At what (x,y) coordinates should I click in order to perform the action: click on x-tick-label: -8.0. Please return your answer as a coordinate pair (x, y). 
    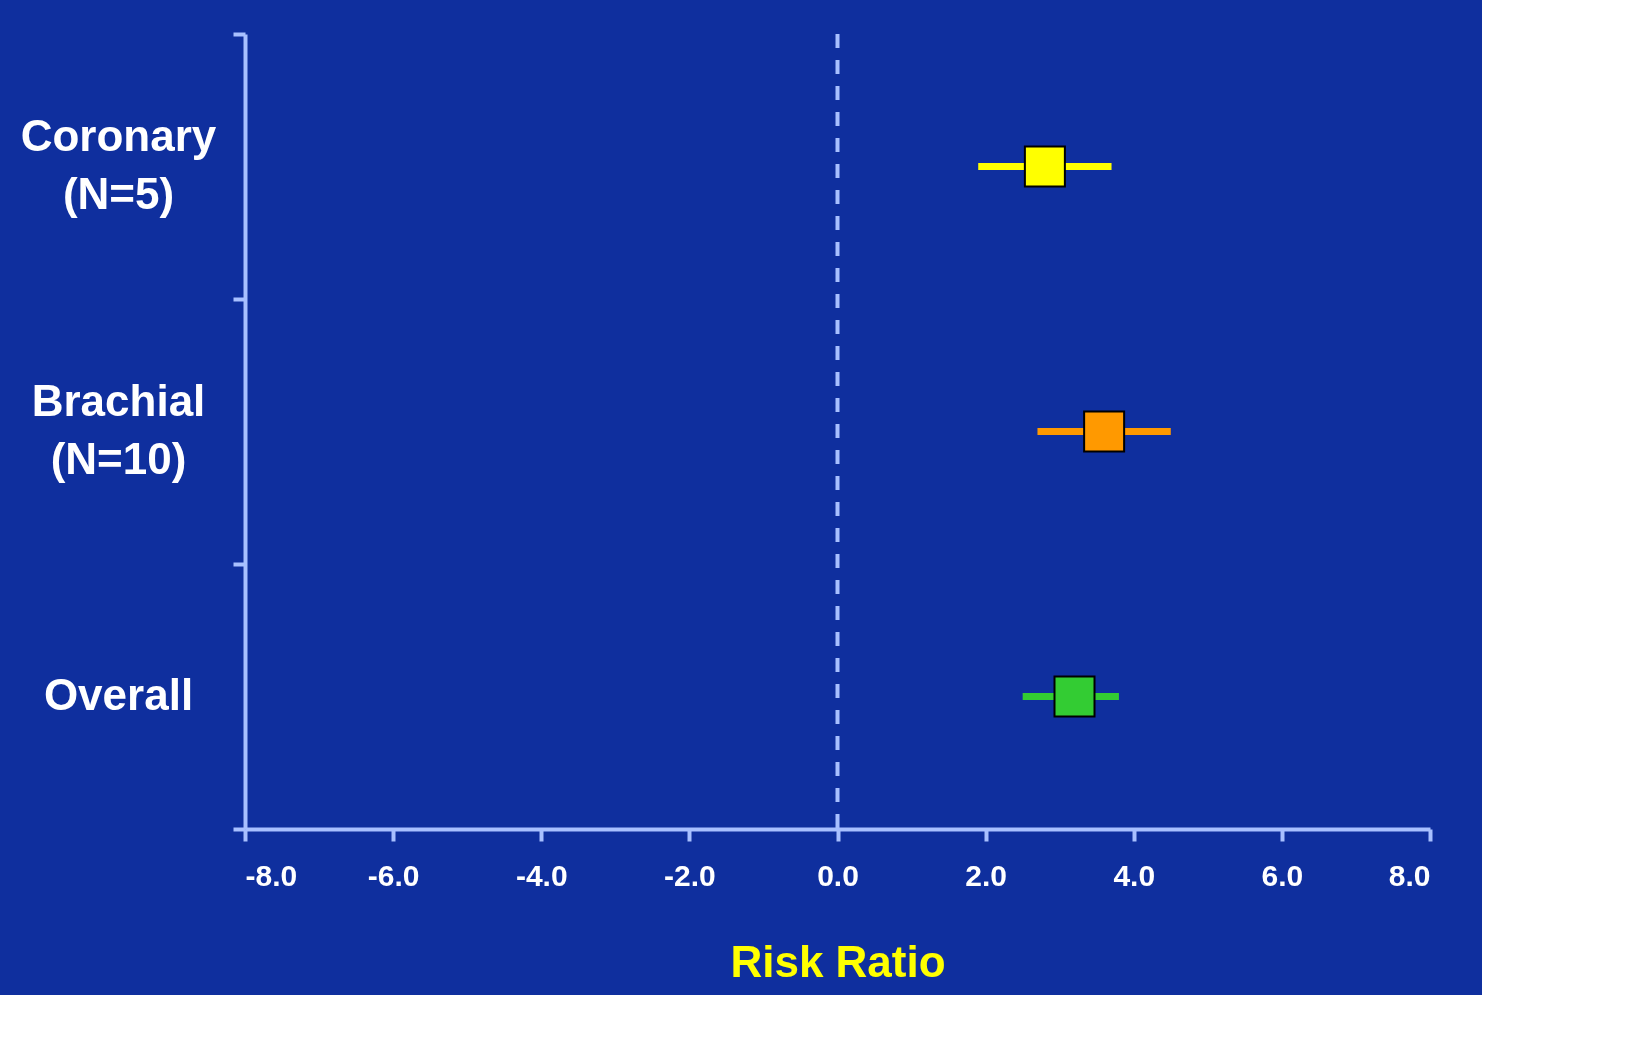
    Looking at the image, I should click on (271, 875).